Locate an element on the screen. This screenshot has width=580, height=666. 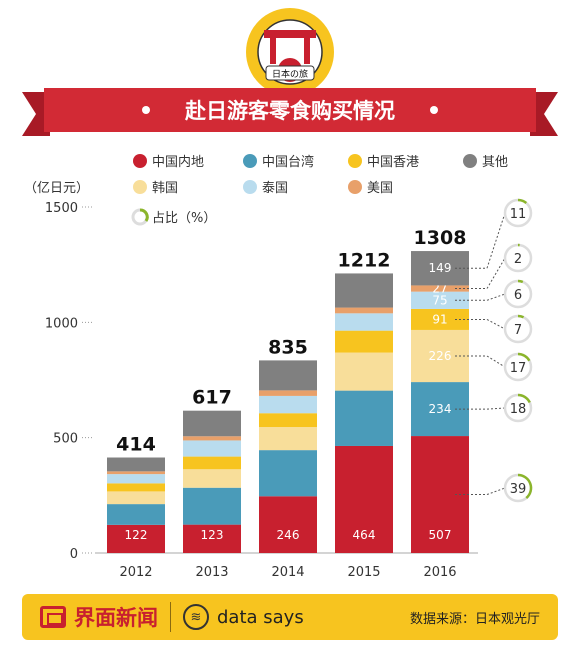
legend-item-label: 中国香港 is located at coordinates (393, 162).